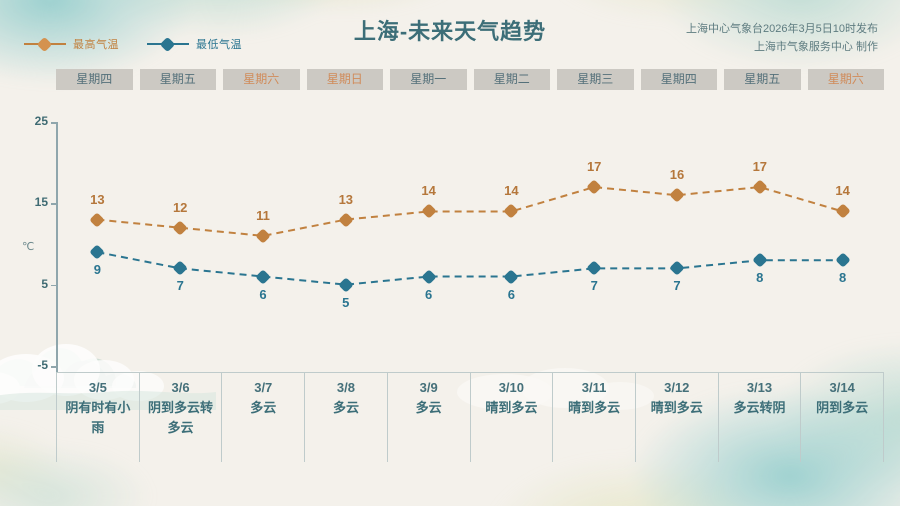 The width and height of the screenshot is (900, 506). Describe the element at coordinates (428, 417) in the screenshot. I see `day-forecast-cell: 3/9 多云` at that location.